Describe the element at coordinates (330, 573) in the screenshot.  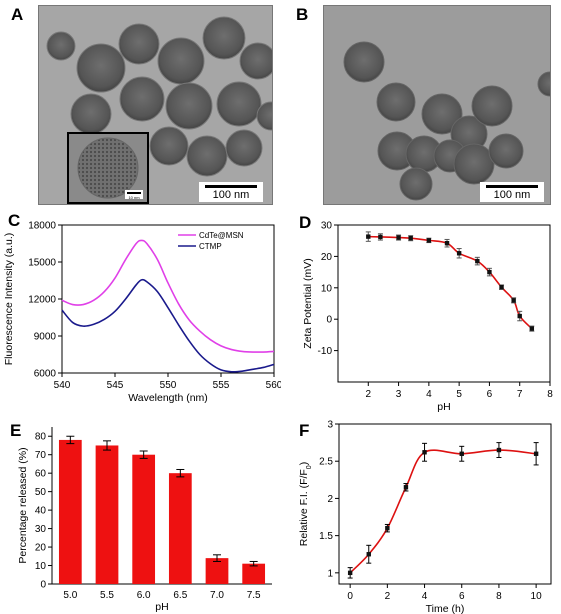
I see `y-tick-label: 1` at that location.